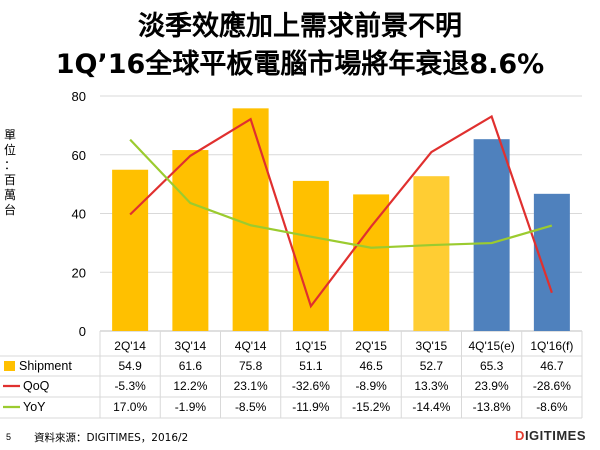 The width and height of the screenshot is (600, 450). Describe the element at coordinates (371, 346) in the screenshot. I see `x-tick-label: 2Q'15` at that location.